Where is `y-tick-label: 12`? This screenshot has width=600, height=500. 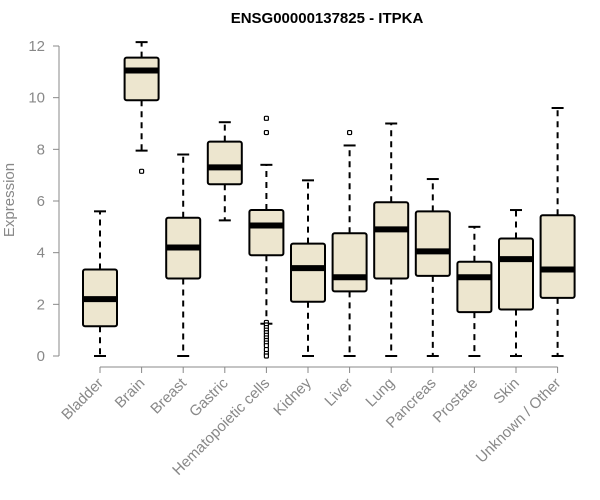
y-tick-label: 12 is located at coordinates (36, 46).